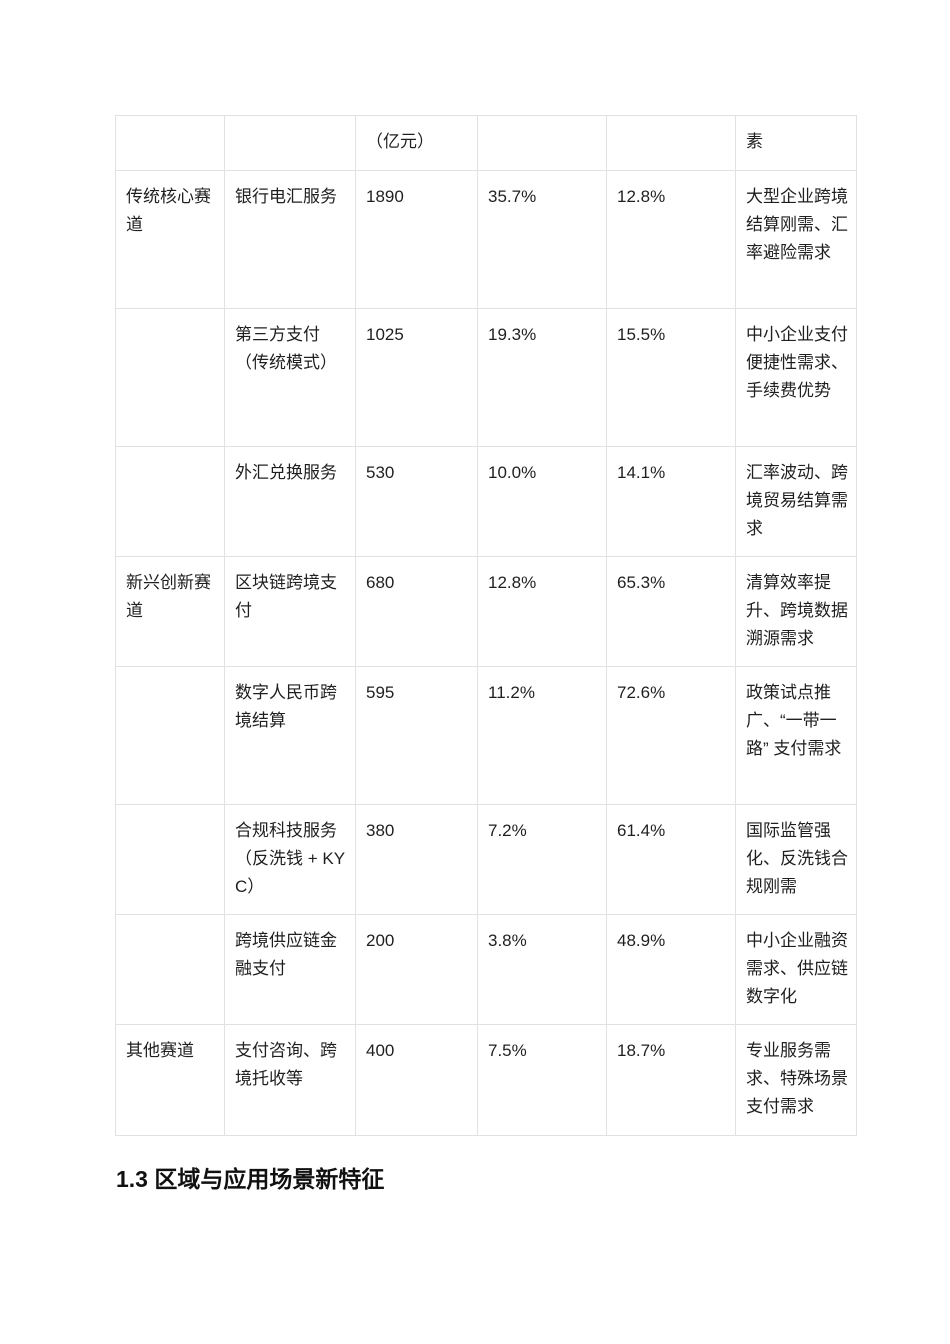 This screenshot has width=950, height=1344. Describe the element at coordinates (416, 377) in the screenshot. I see `cell-market-size: 1025` at that location.